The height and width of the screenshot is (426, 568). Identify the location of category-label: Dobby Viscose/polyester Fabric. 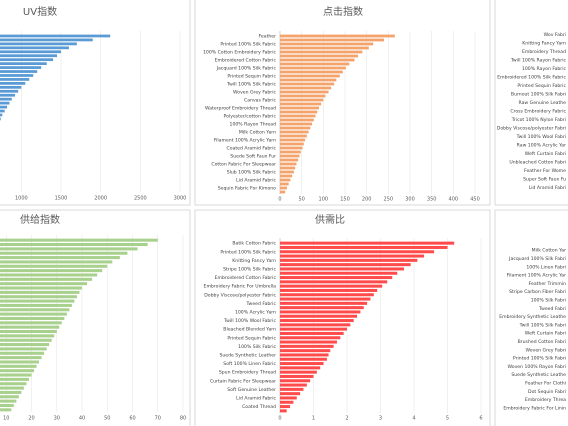
(240, 295).